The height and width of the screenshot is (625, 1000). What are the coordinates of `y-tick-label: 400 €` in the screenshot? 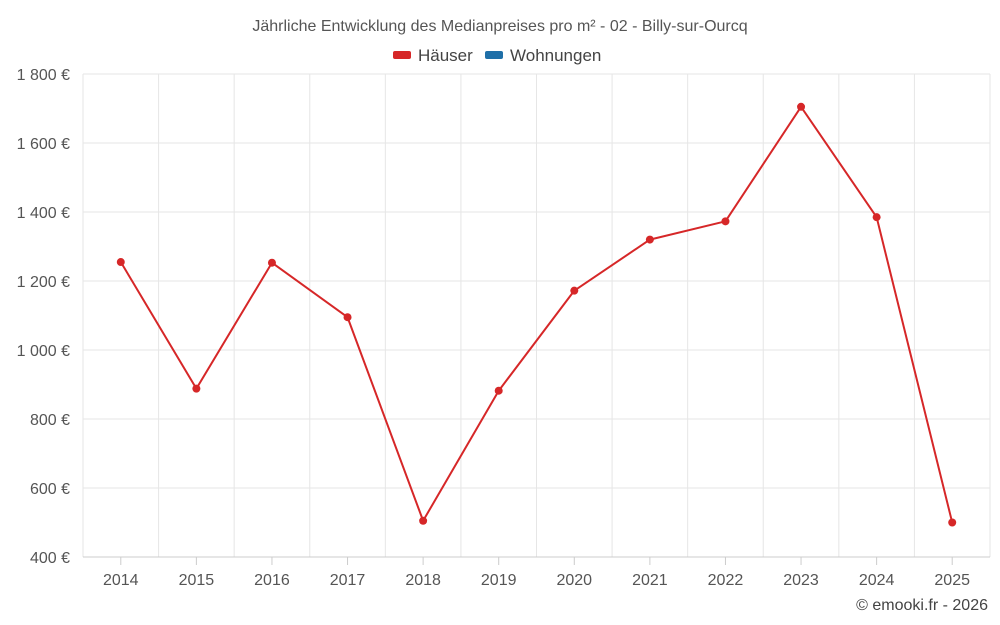 It's located at (50, 558).